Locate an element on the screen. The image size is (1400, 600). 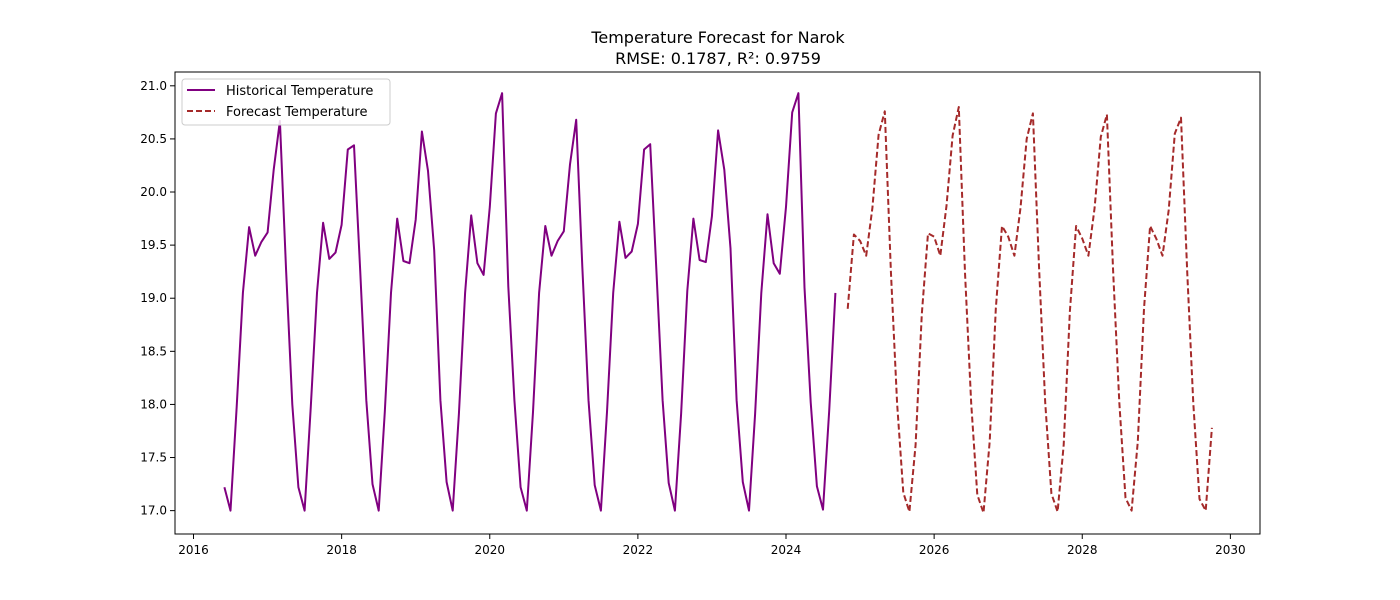
legend-box is located at coordinates (286, 102).